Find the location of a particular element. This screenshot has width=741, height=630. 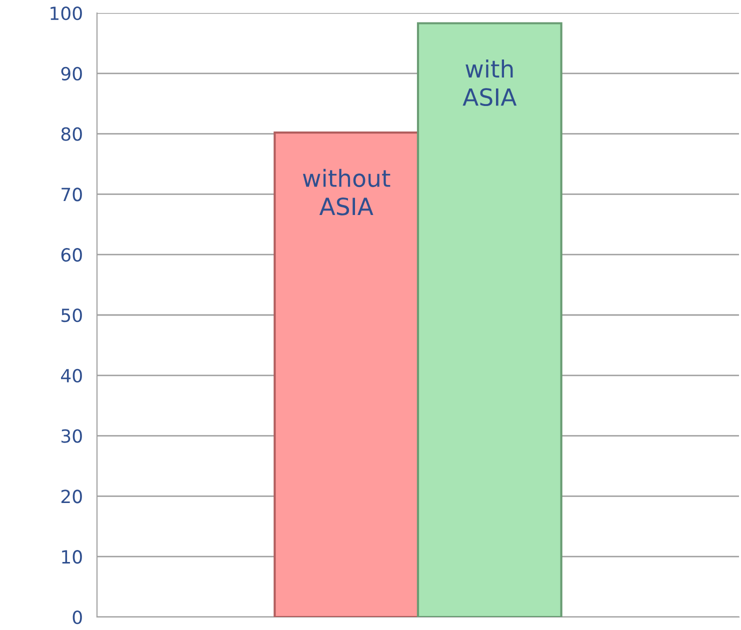

y-tick-label: 90 is located at coordinates (71, 73).